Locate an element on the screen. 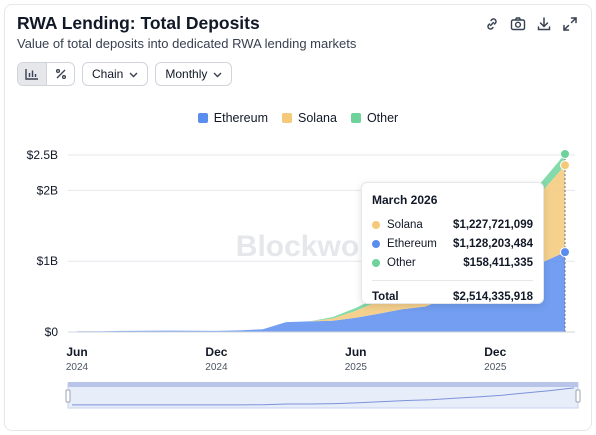 This screenshot has height=435, width=596. period-dropdown: Monthly is located at coordinates (194, 74).